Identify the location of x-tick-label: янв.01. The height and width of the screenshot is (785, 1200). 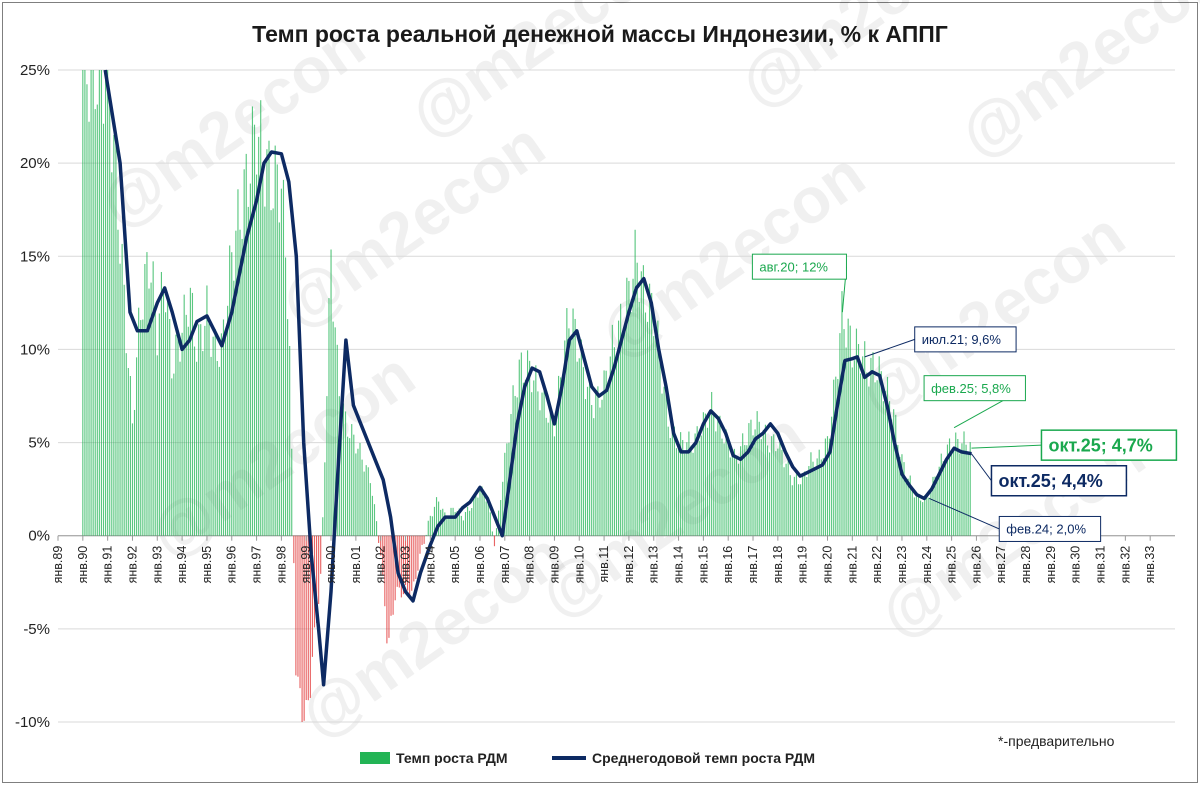
(356, 565).